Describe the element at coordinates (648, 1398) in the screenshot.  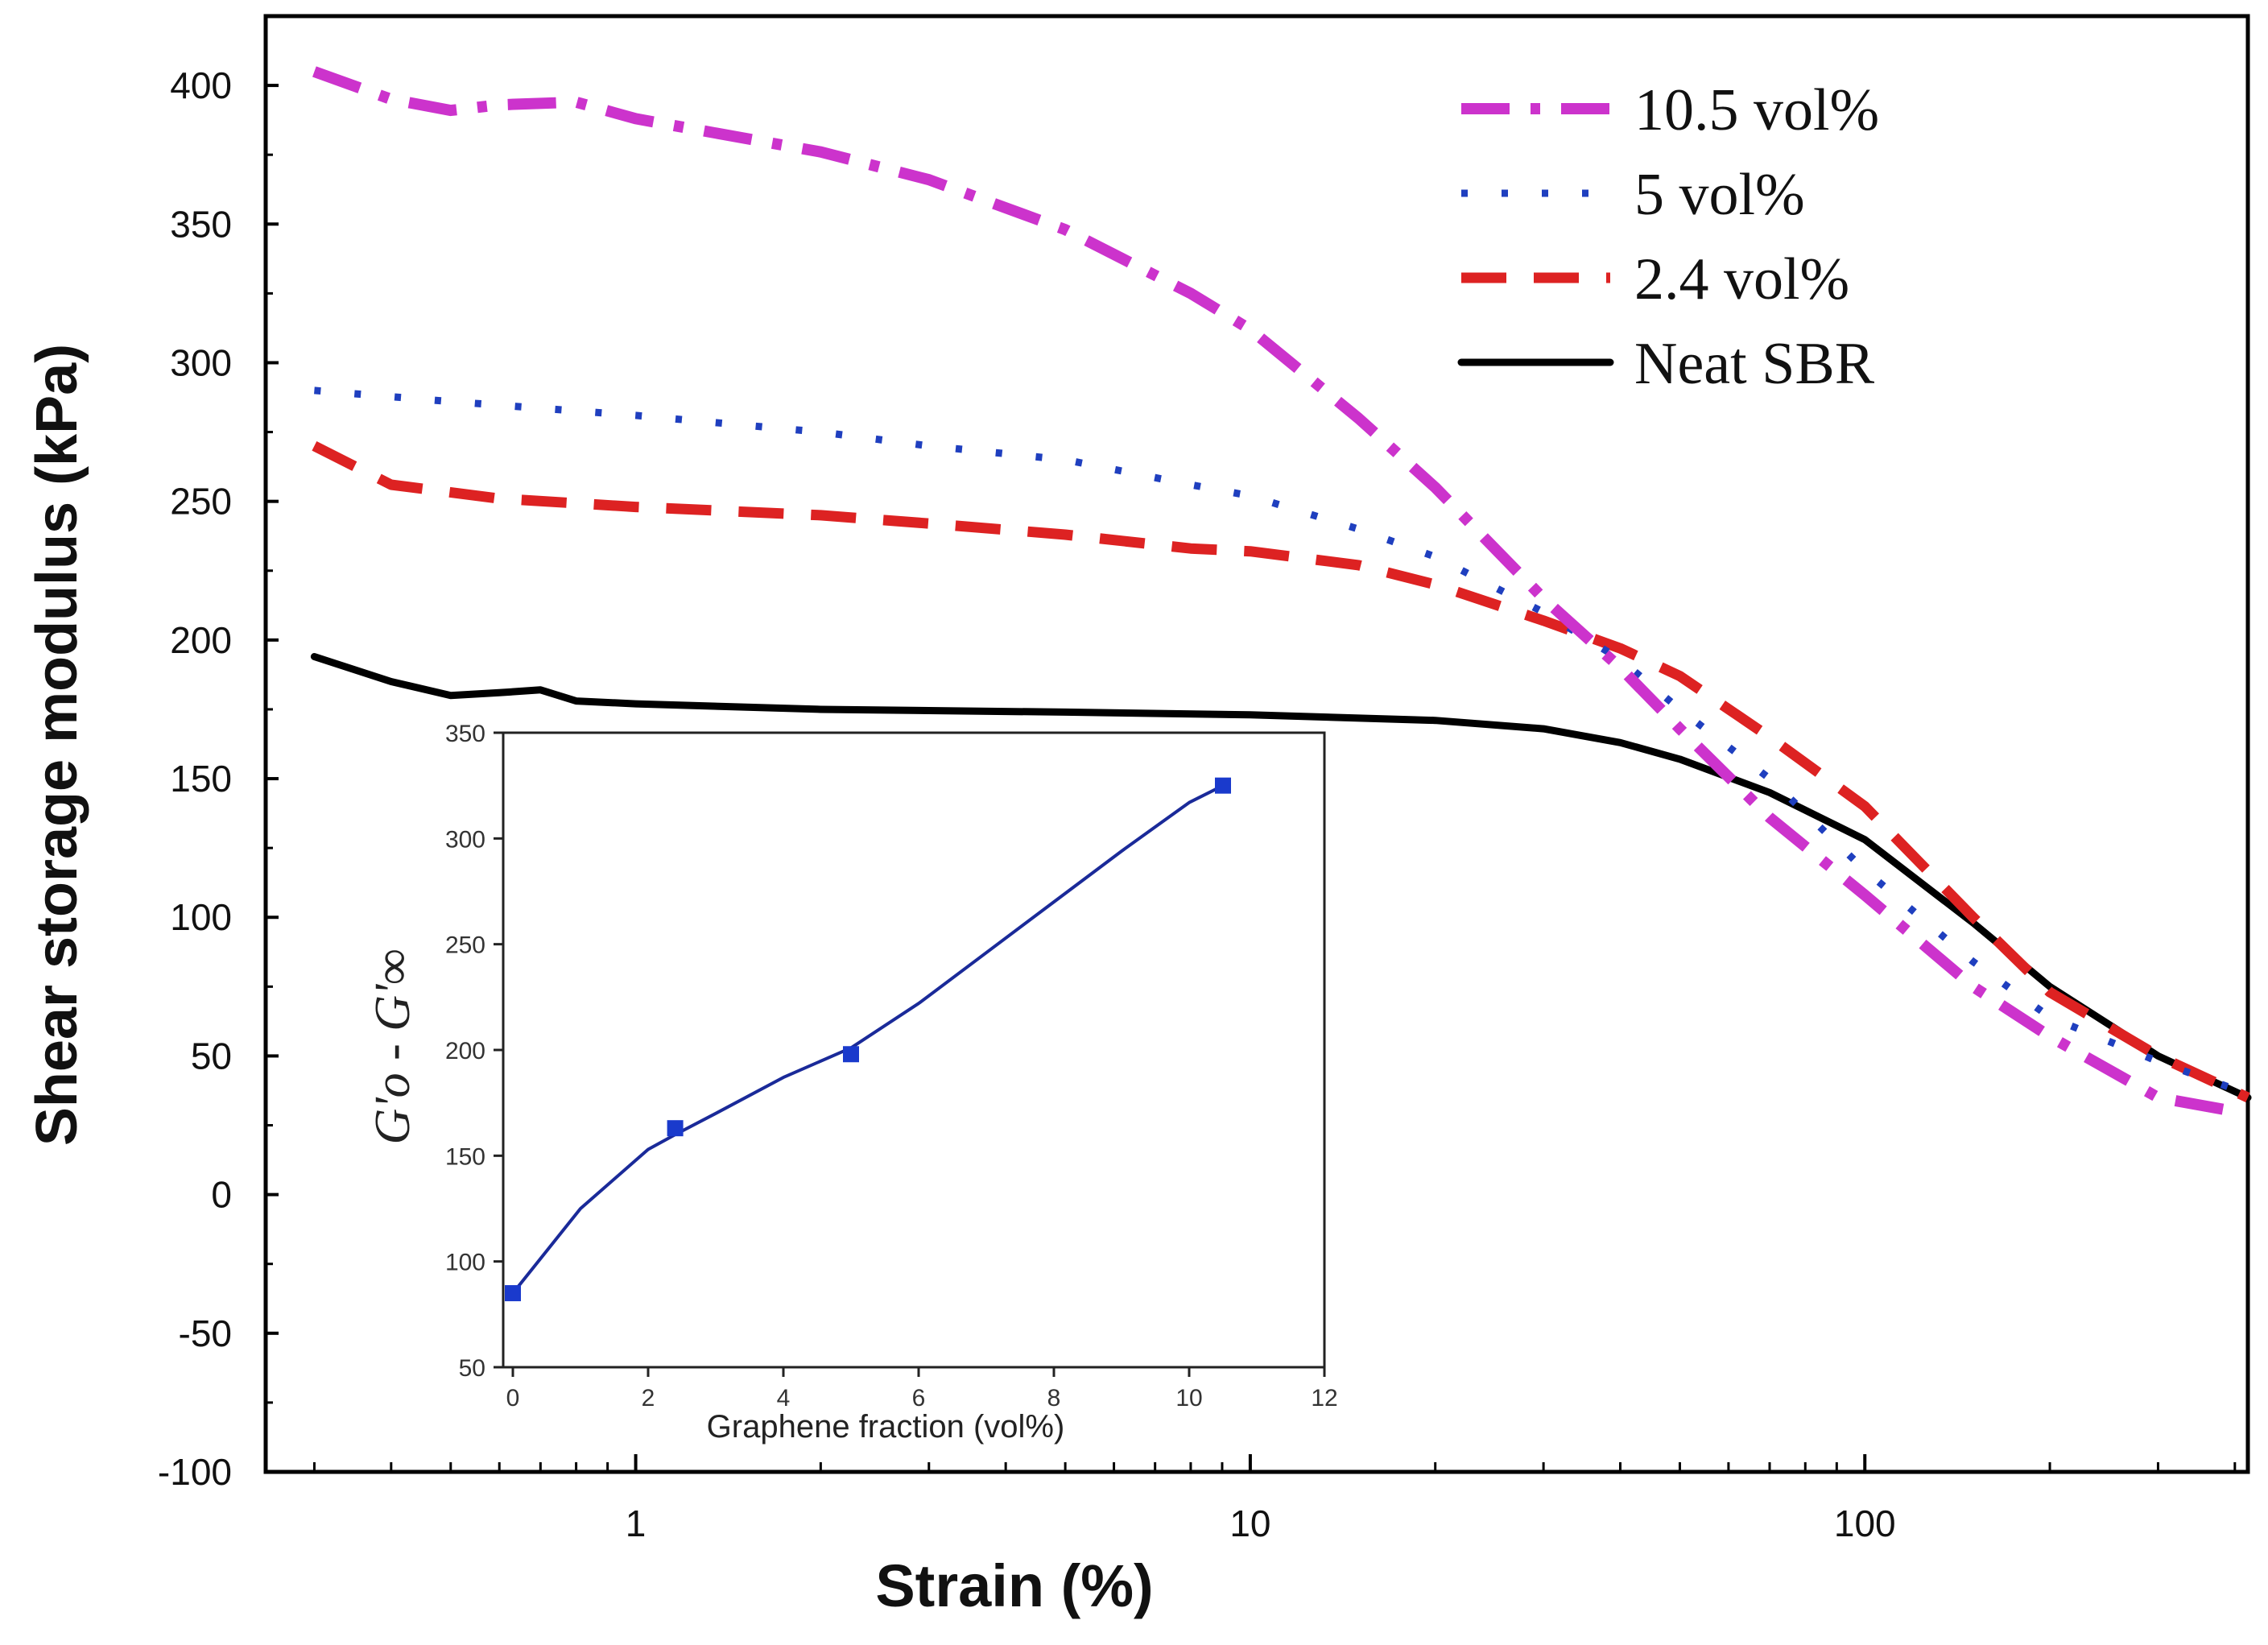
I see `inset-x-tick-label: 2` at that location.